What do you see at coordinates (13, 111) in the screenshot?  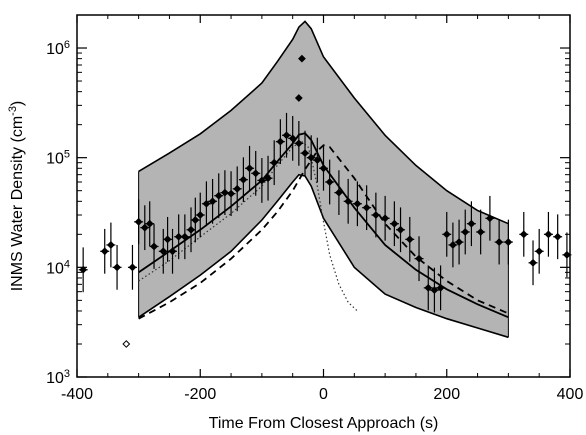 I see `y-axis-title-sup: -3` at bounding box center [13, 111].